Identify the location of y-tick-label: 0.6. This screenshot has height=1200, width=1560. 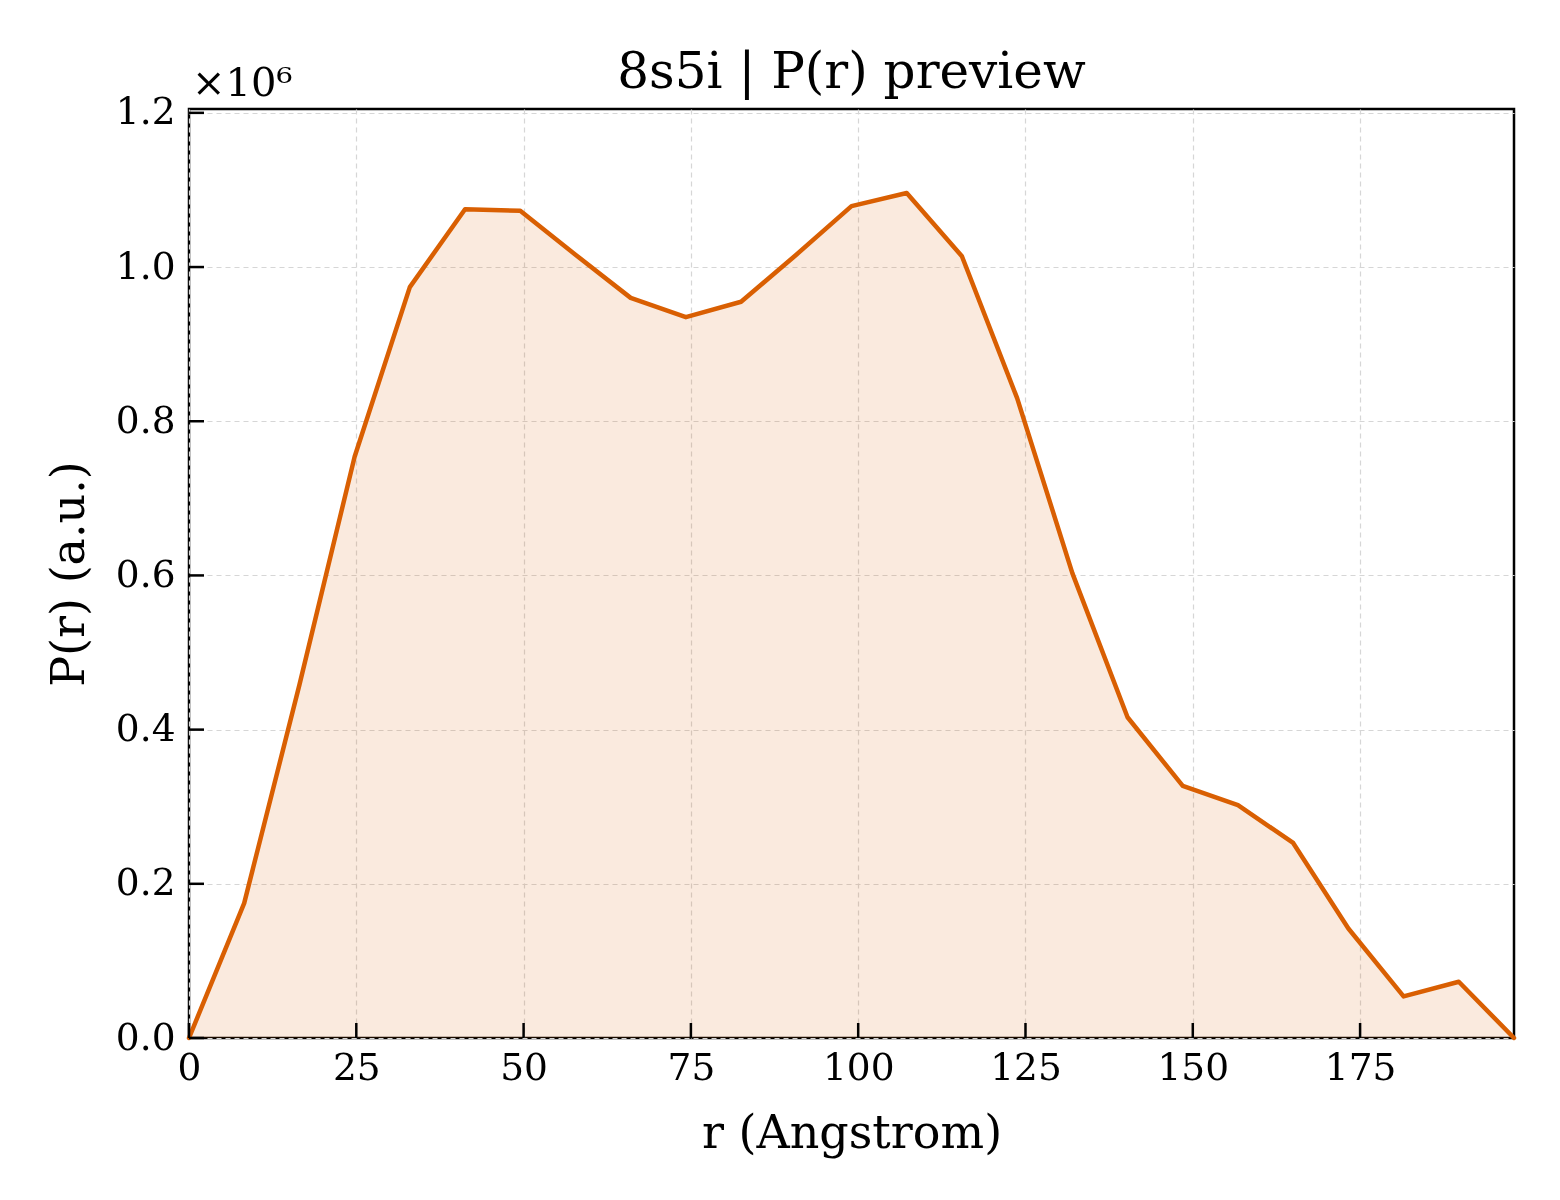
(145, 573).